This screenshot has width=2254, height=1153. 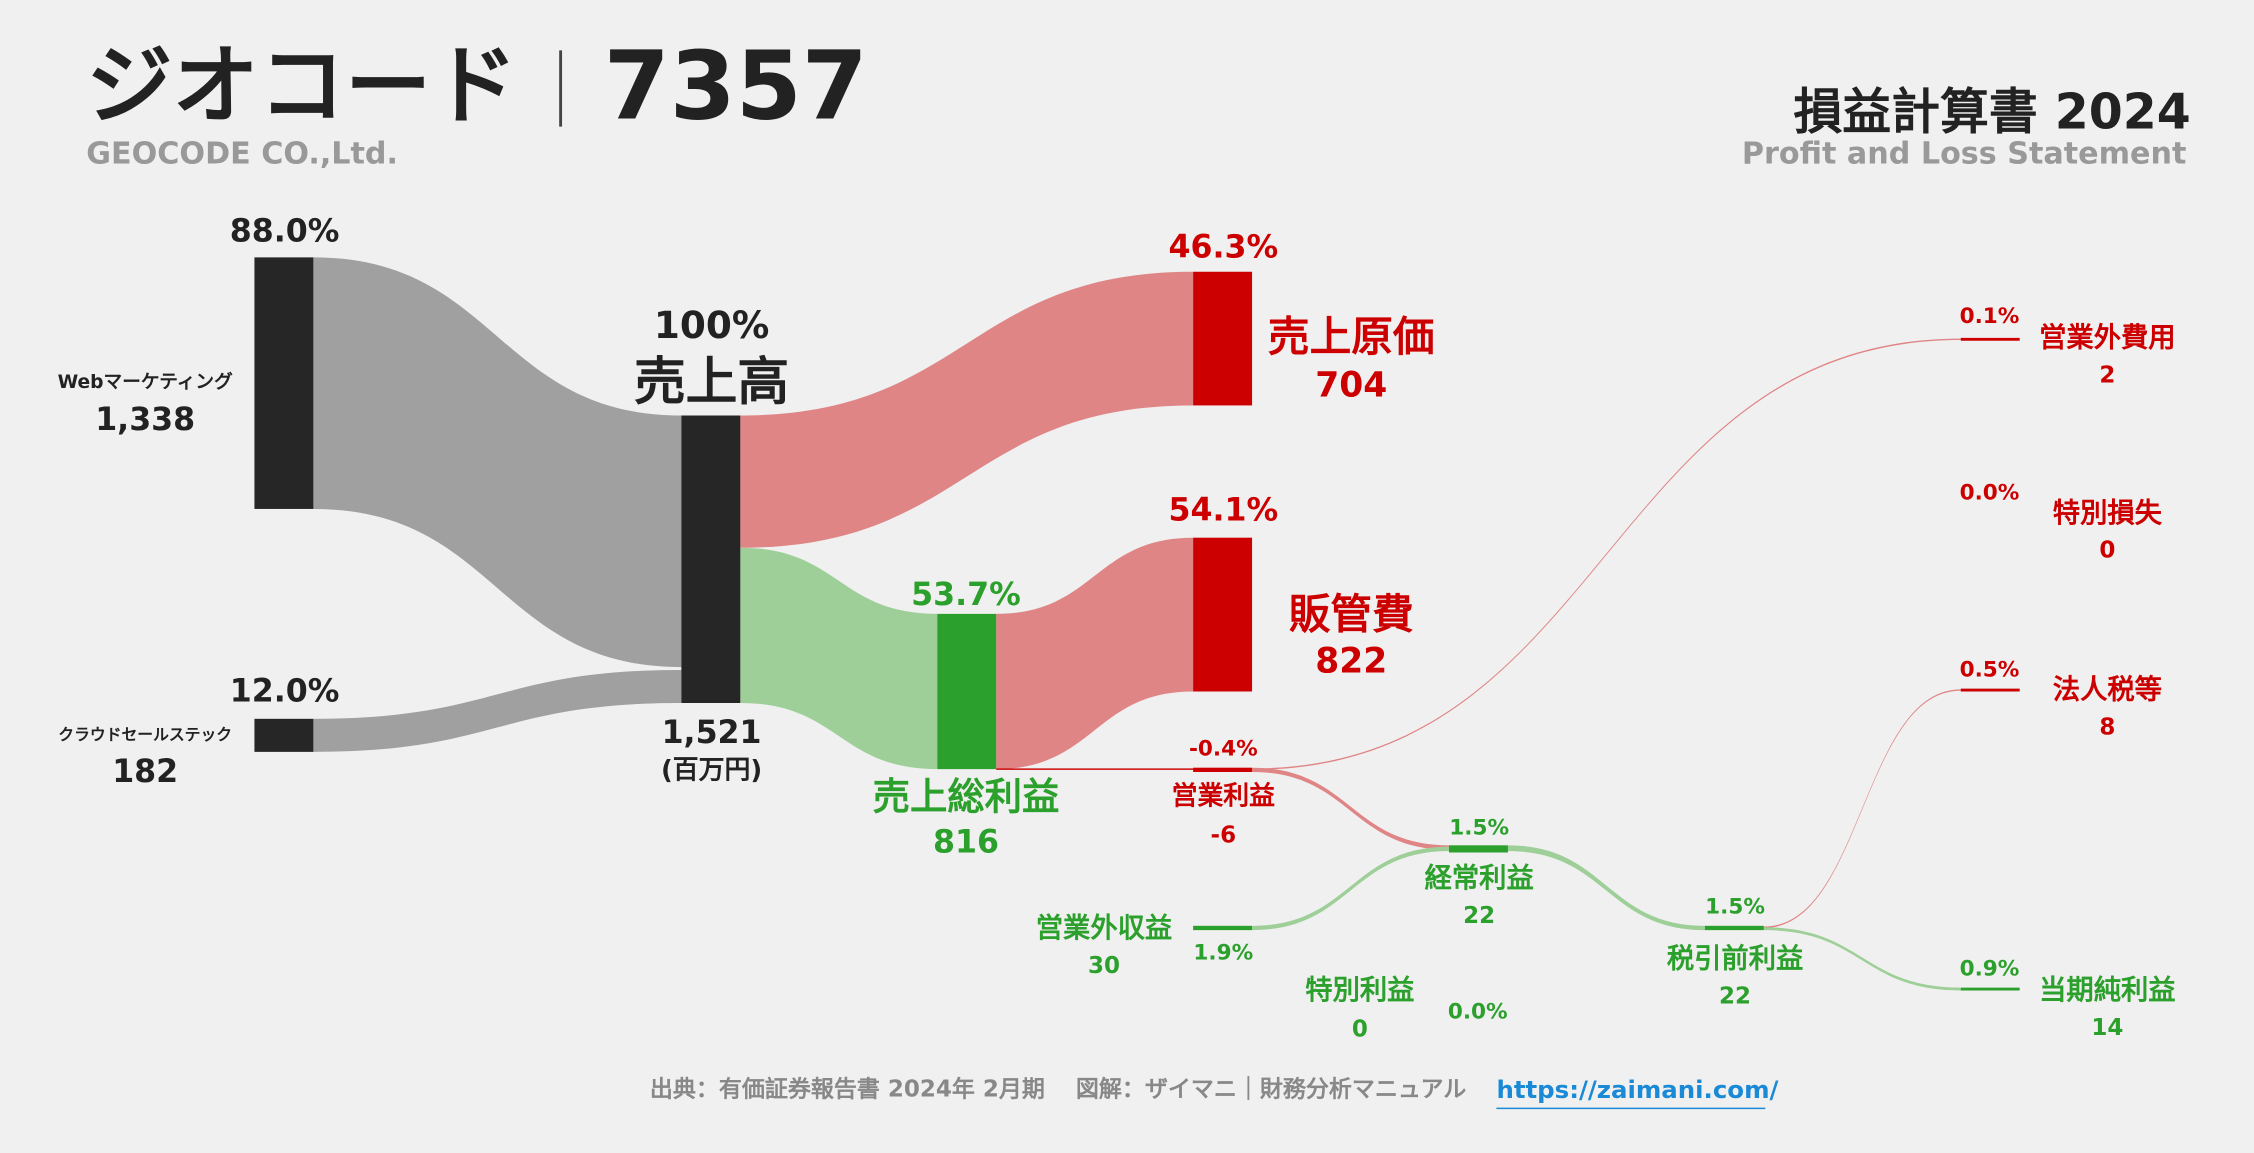 I want to click on node-share: 0.5%, so click(x=1990, y=669).